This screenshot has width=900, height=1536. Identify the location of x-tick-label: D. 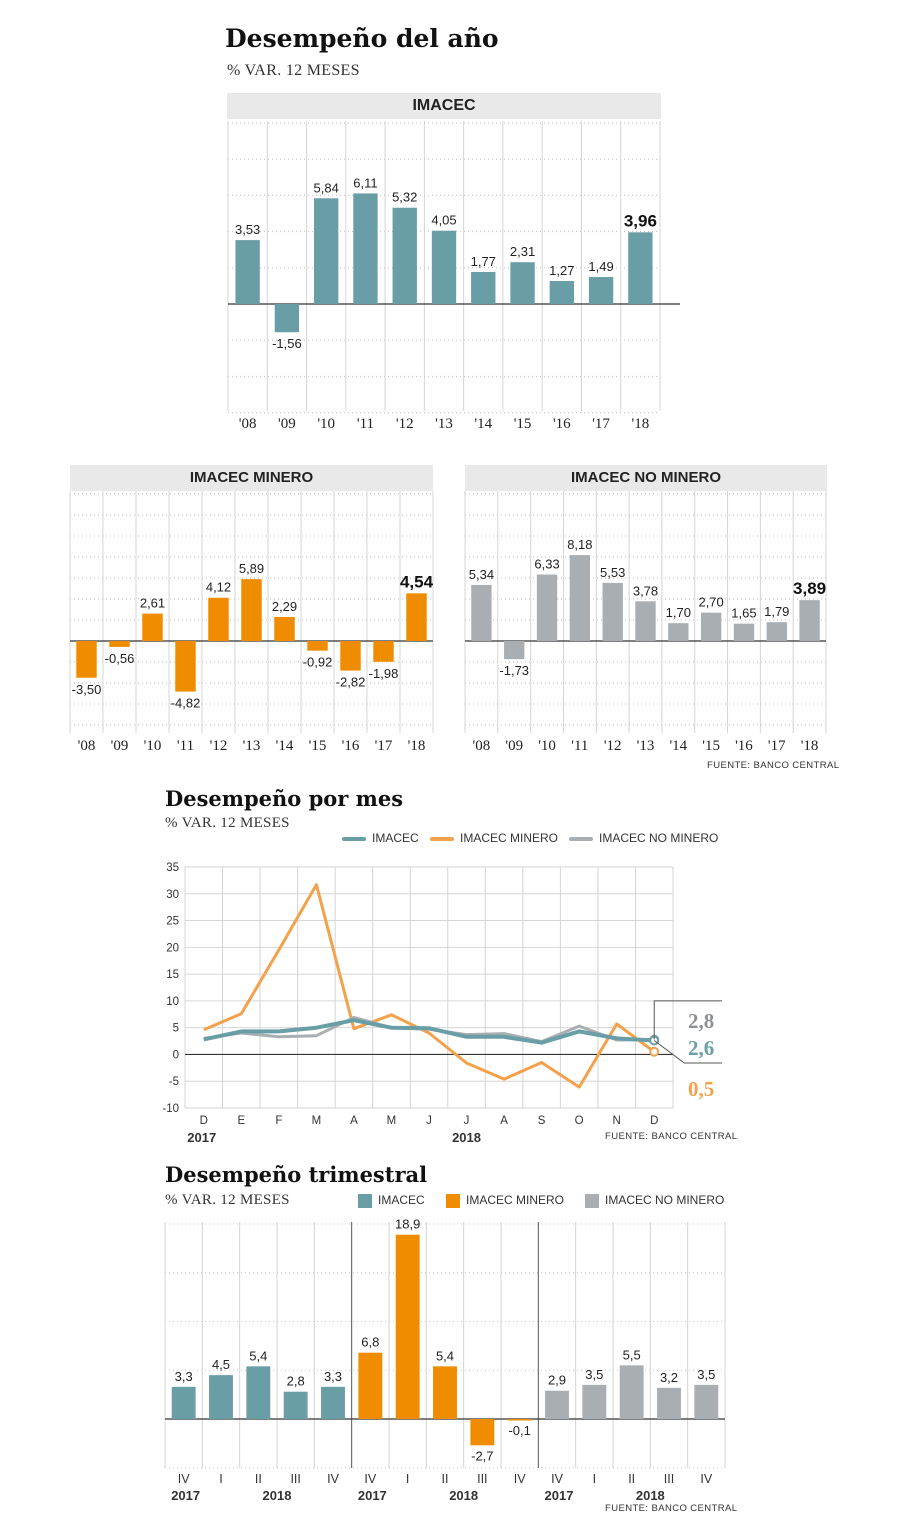
(654, 1121).